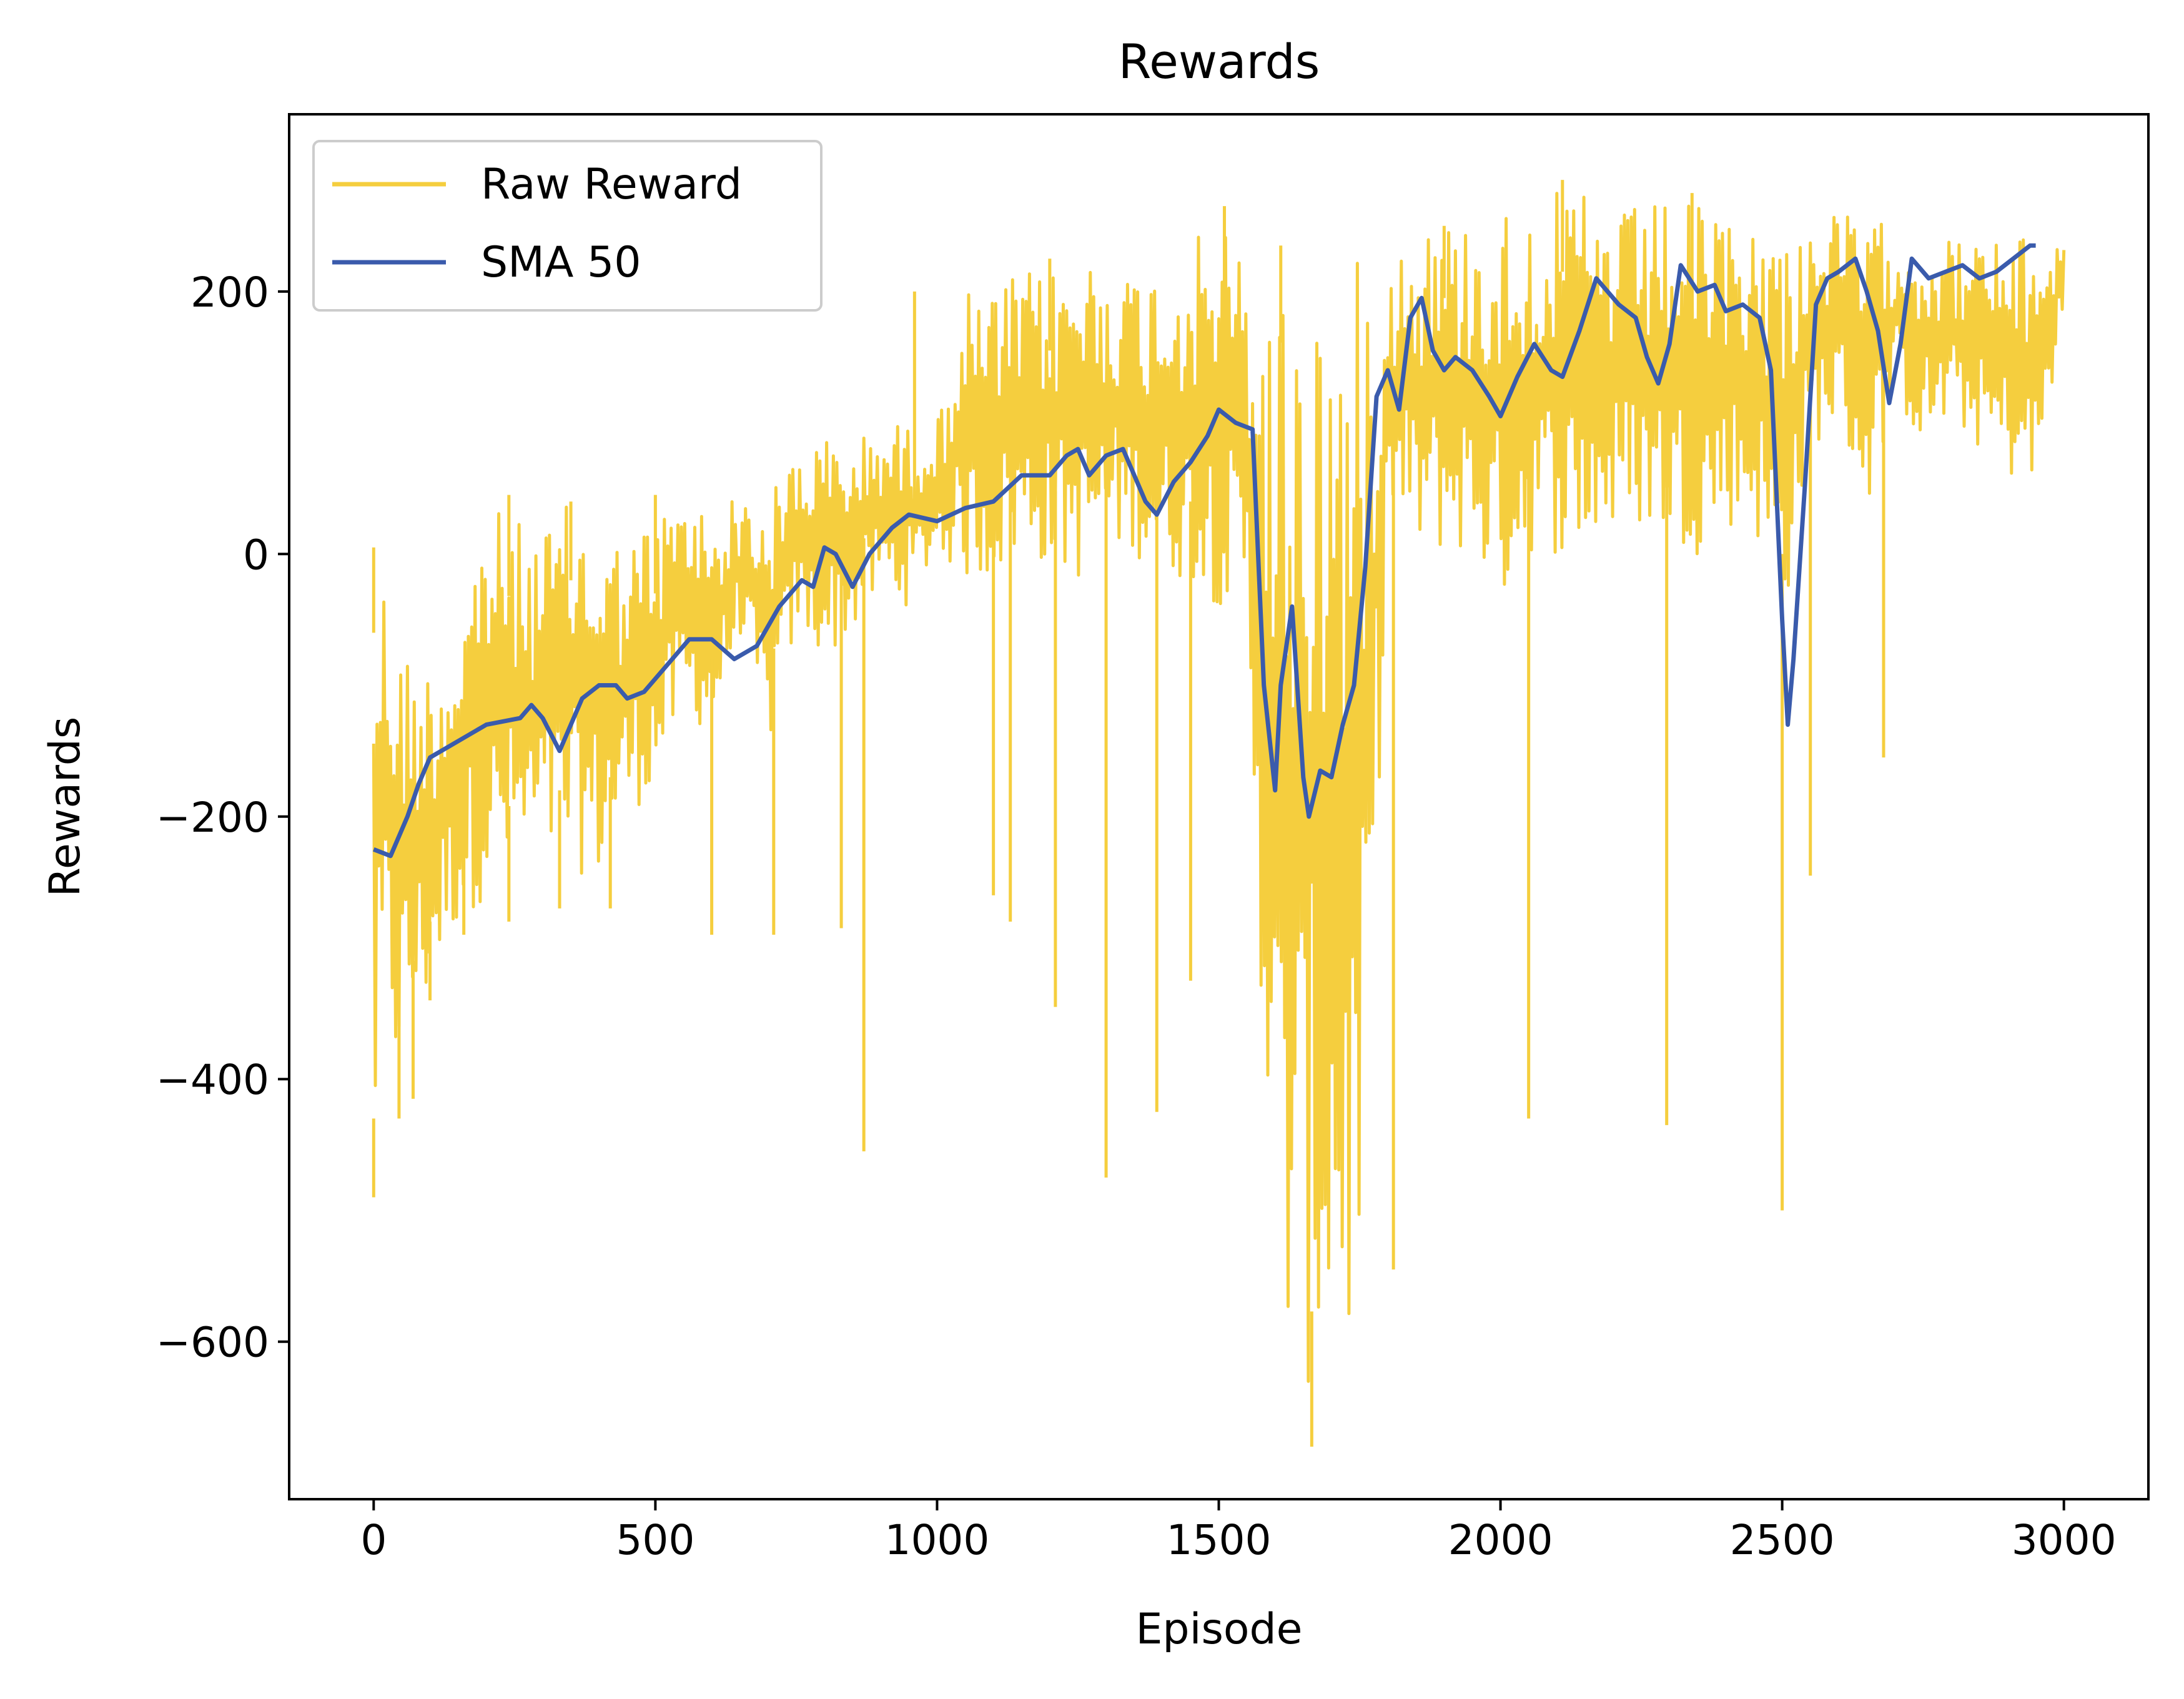  What do you see at coordinates (561, 262) in the screenshot?
I see `legend-label-sma-50: SMA 50` at bounding box center [561, 262].